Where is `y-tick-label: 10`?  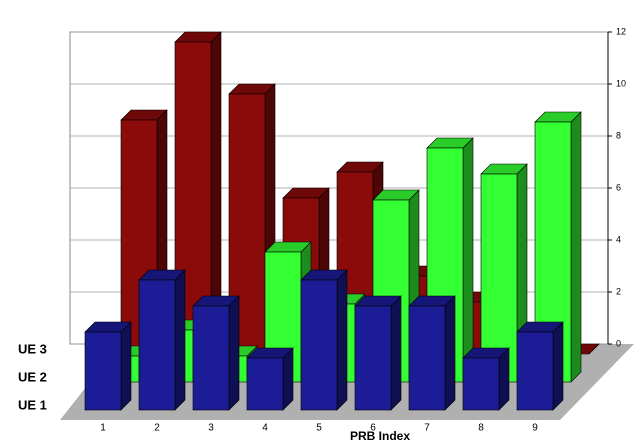
y-tick-label: 10 is located at coordinates (621, 83).